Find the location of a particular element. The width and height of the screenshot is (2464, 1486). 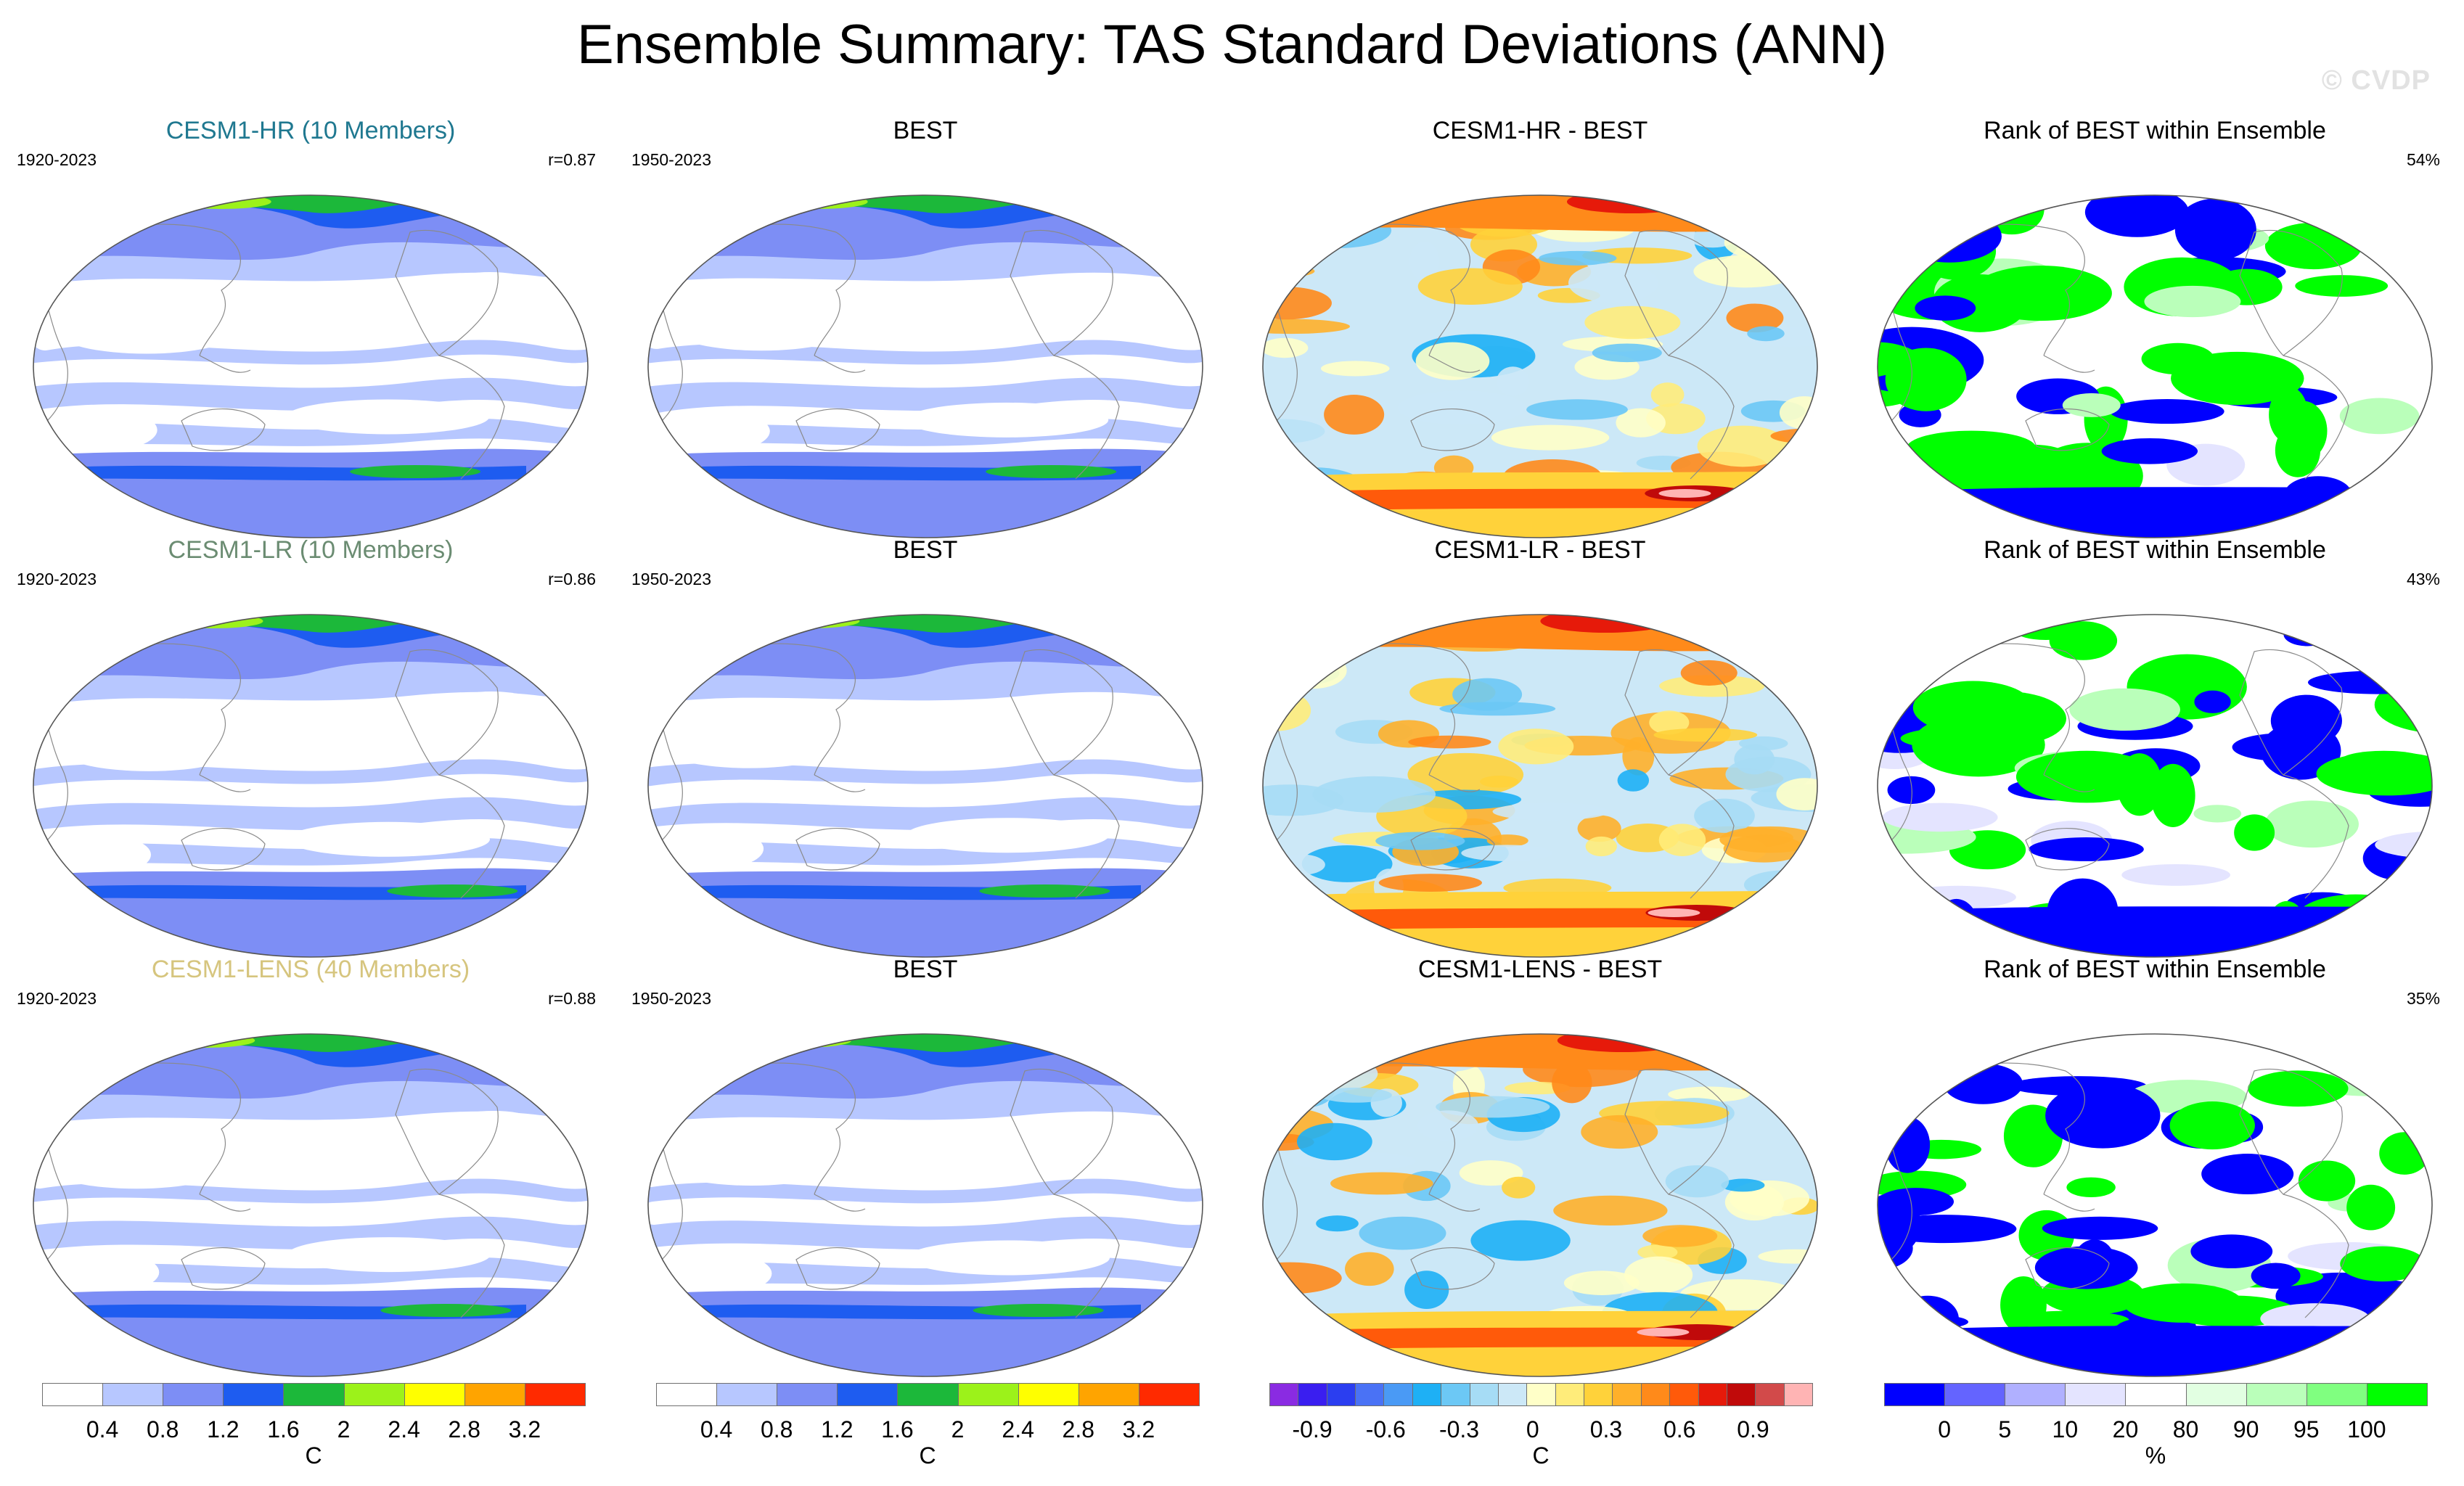

colorbar-tick-label: 0.9 is located at coordinates (1753, 1429).